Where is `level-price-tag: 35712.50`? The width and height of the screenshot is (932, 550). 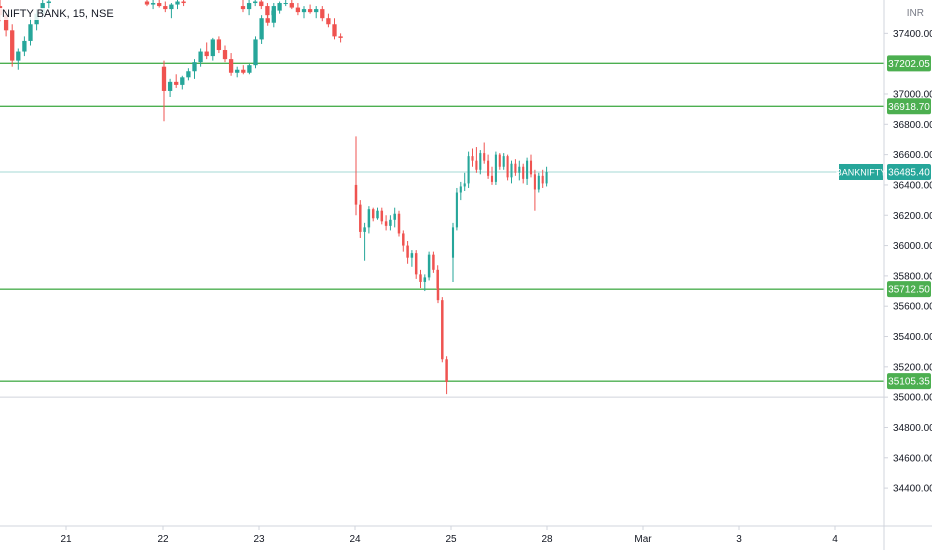
level-price-tag: 35712.50 is located at coordinates (909, 289).